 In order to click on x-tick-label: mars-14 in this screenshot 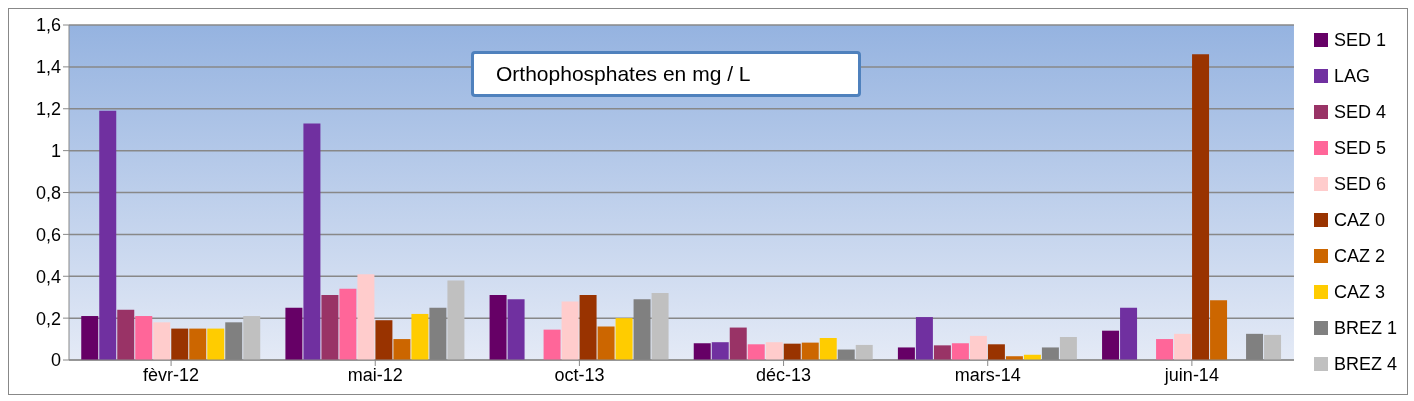, I will do `click(987, 374)`.